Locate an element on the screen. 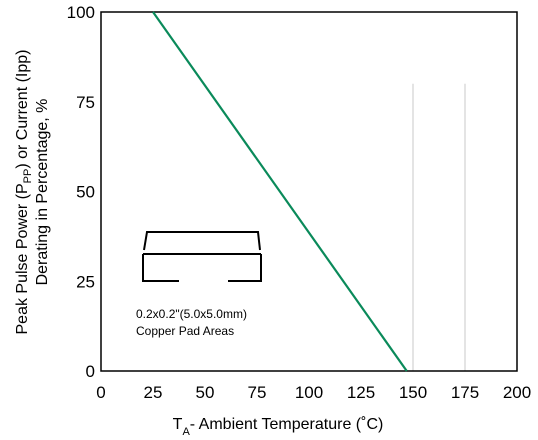  x-tick-label: 125 is located at coordinates (361, 392).